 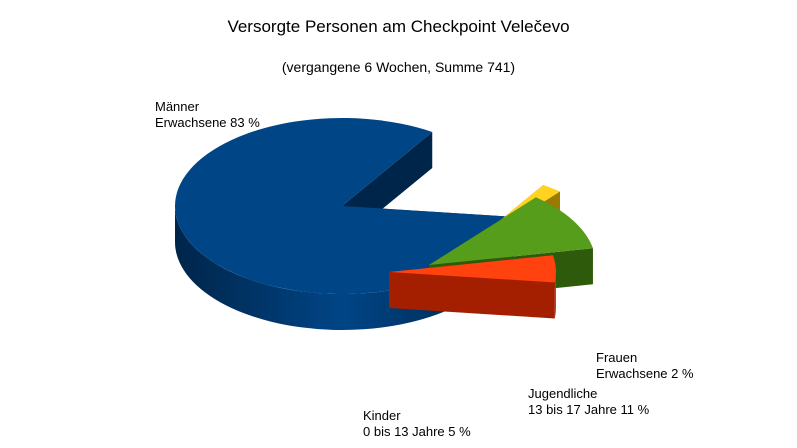 What do you see at coordinates (645, 373) in the screenshot?
I see `slice-label-frauen-detail: Erwachsene 2 %` at bounding box center [645, 373].